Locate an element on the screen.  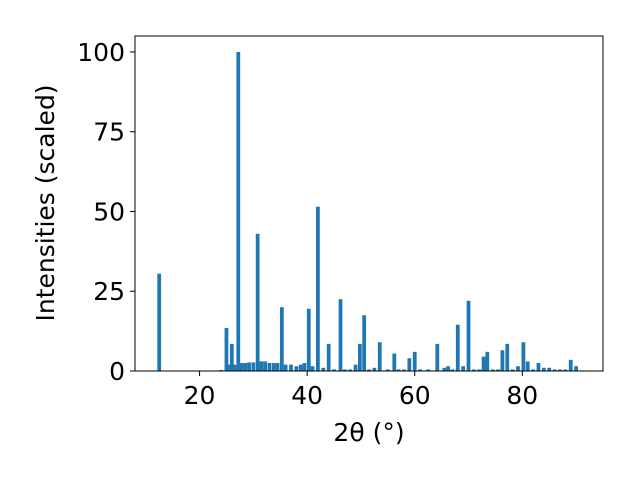
y-tick-label: 0 is located at coordinates (117, 371).